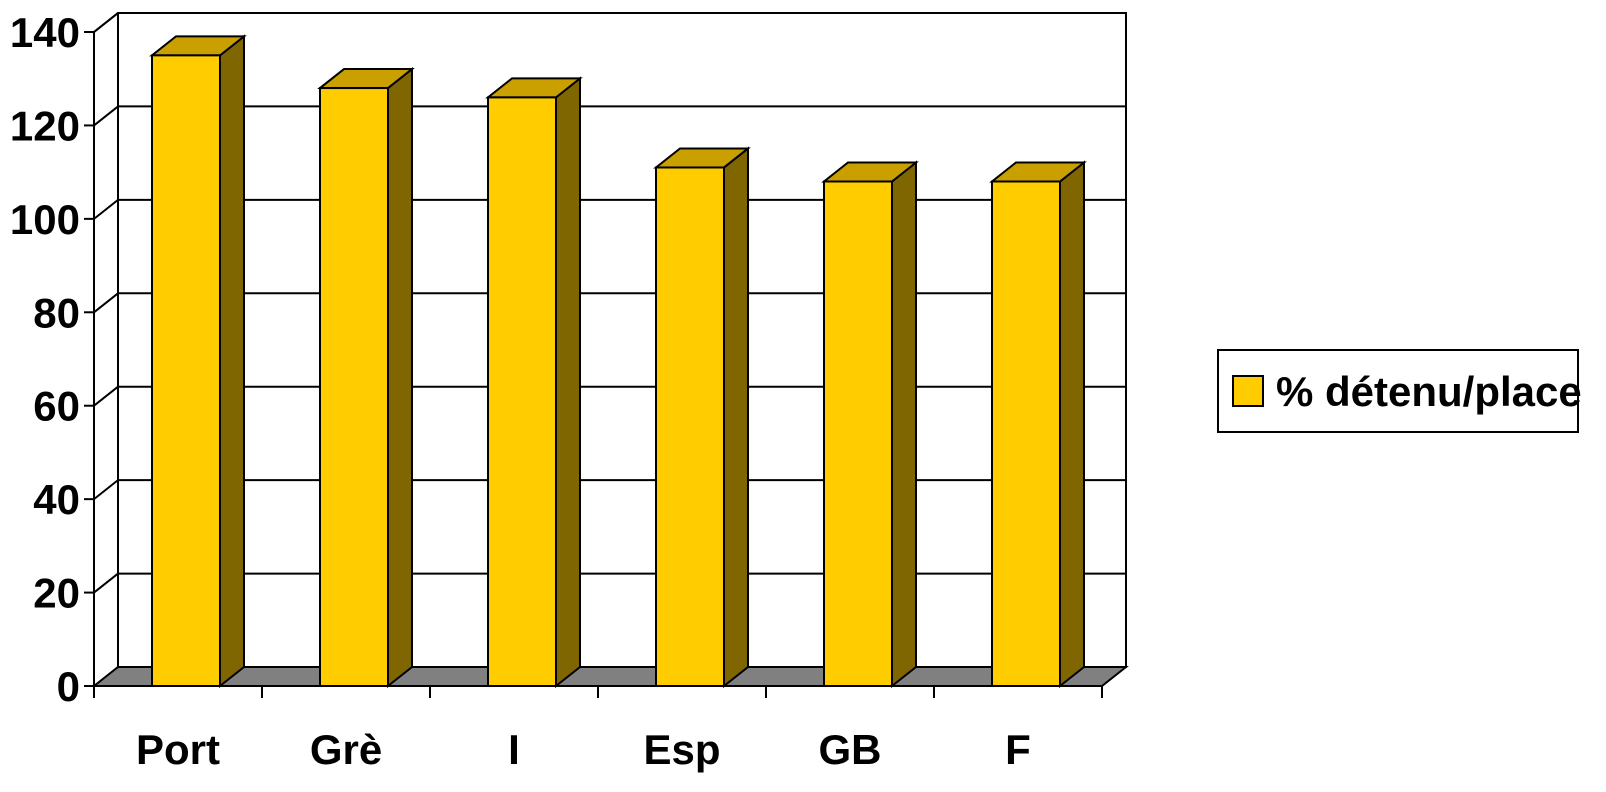 The width and height of the screenshot is (1606, 792). I want to click on y-tick-label: 60, so click(56, 406).